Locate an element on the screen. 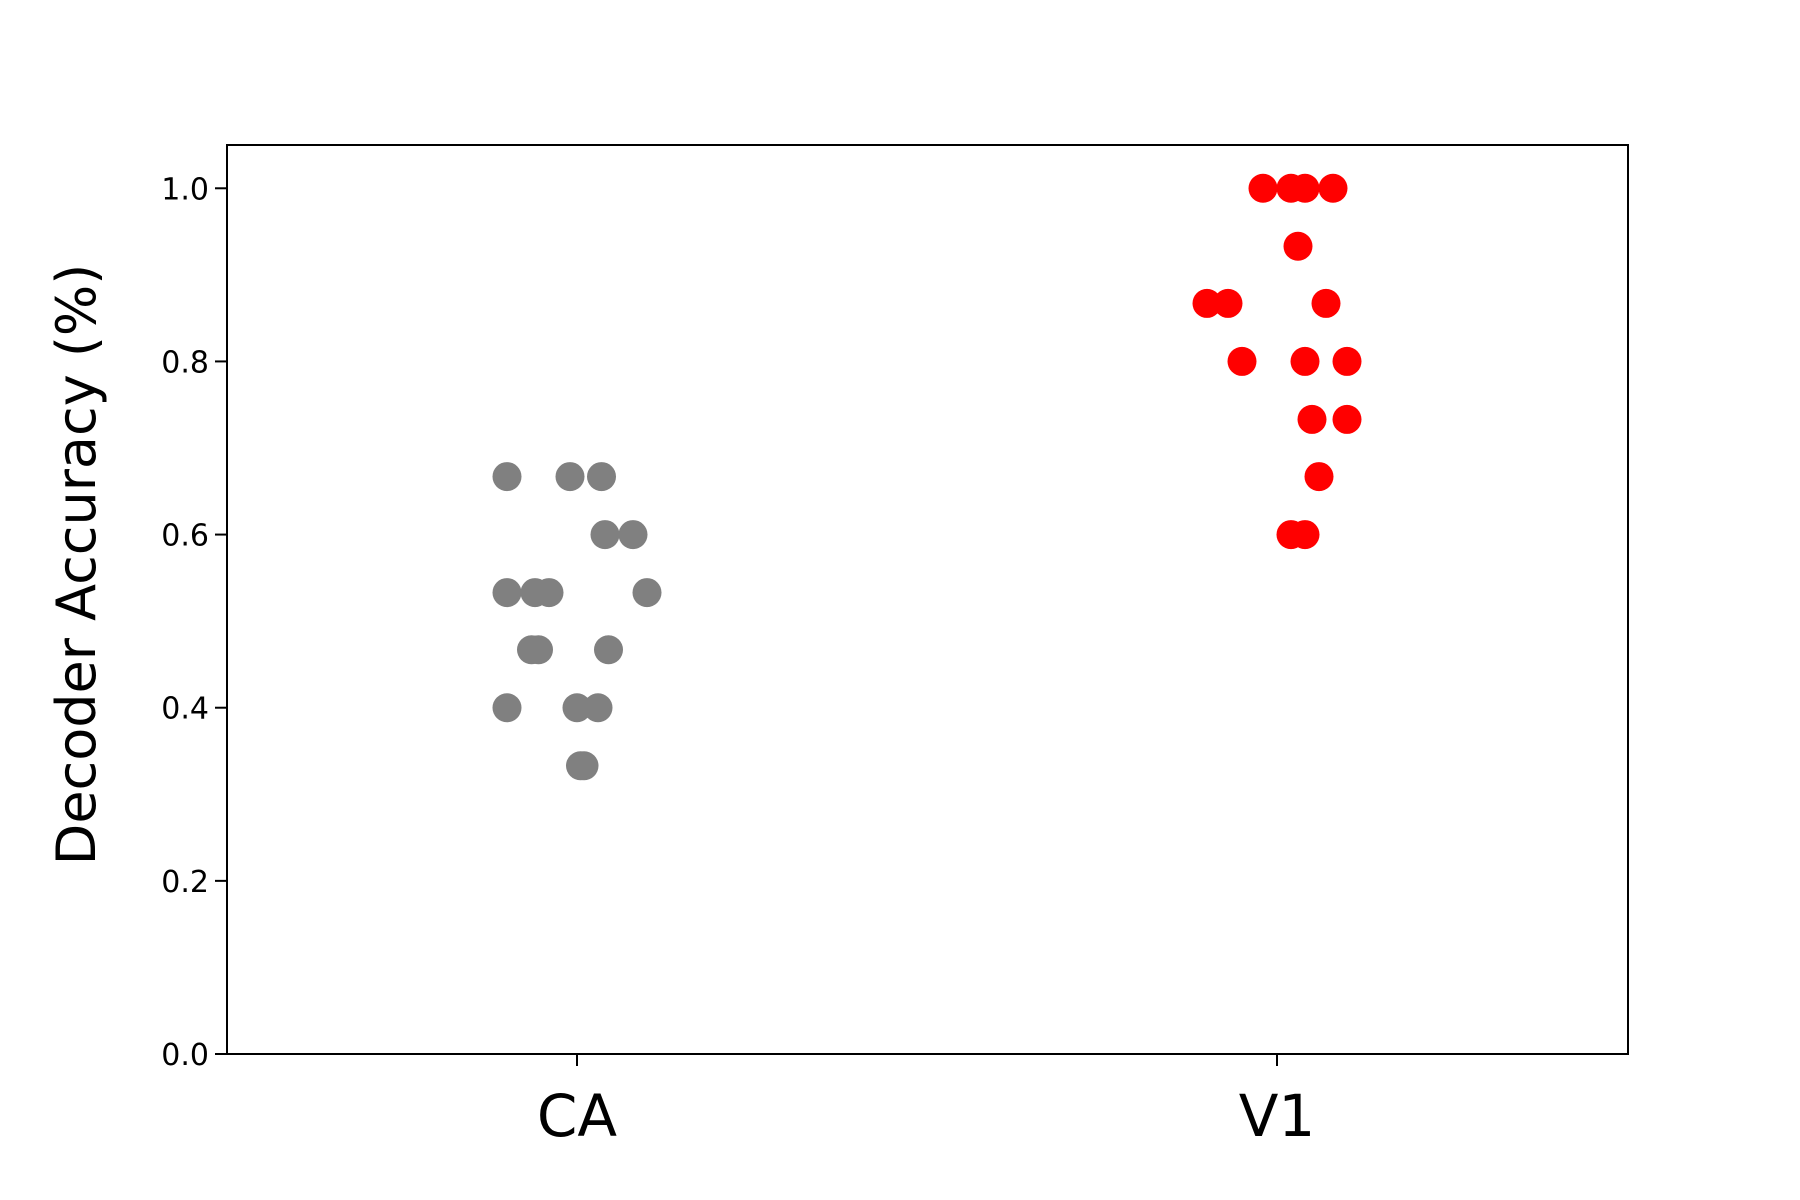 This screenshot has height=1200, width=1800. y-tick-label: 1.0 is located at coordinates (185, 189).